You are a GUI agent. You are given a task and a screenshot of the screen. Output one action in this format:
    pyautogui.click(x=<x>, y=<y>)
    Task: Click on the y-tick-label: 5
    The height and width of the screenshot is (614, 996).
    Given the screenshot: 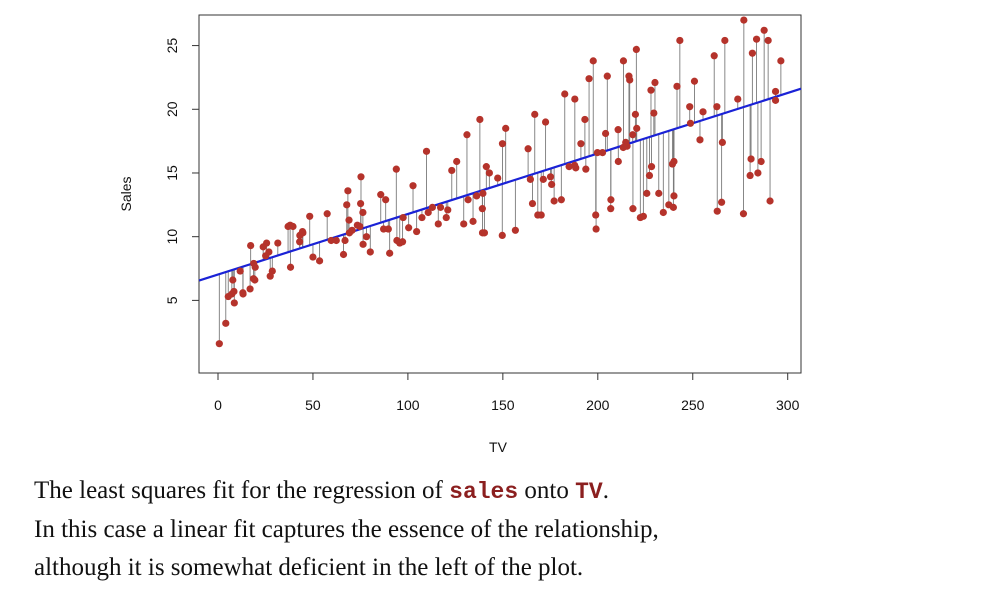 What is the action you would take?
    pyautogui.click(x=172, y=300)
    